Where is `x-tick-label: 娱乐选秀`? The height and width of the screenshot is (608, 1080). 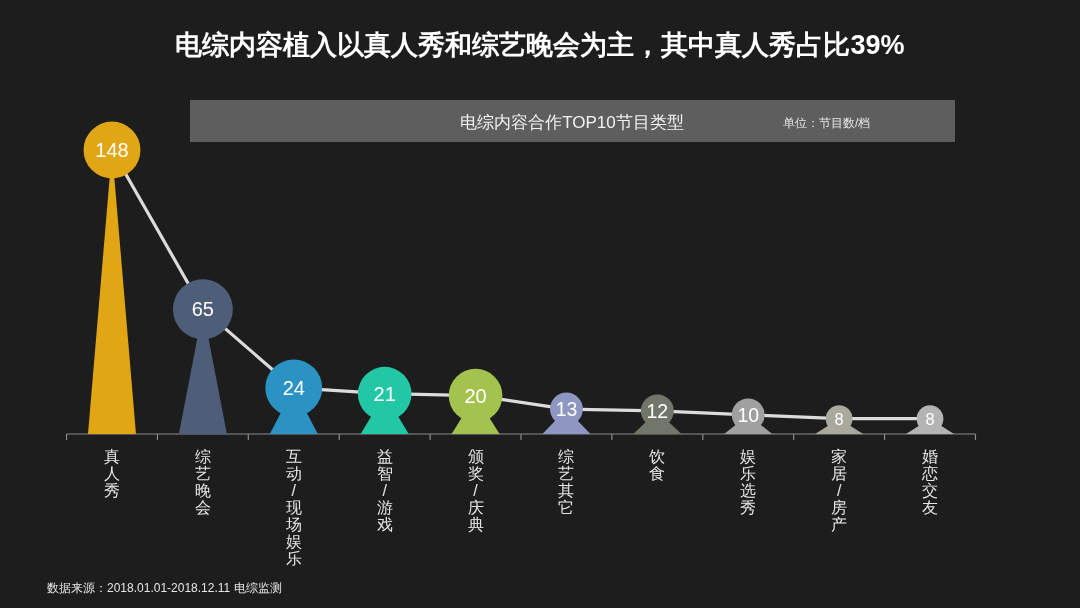
x-tick-label: 娱乐选秀 is located at coordinates (748, 482).